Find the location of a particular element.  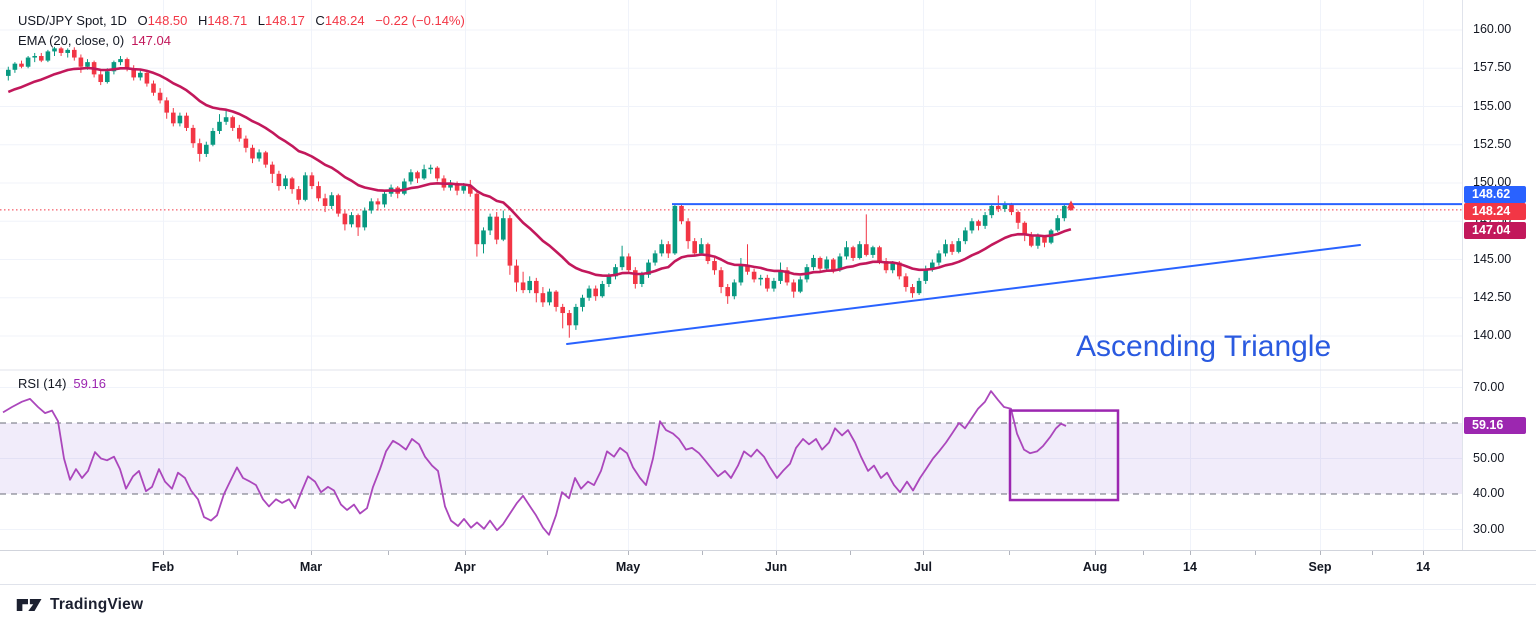

price-tick-label: 155.00 is located at coordinates (1492, 105).